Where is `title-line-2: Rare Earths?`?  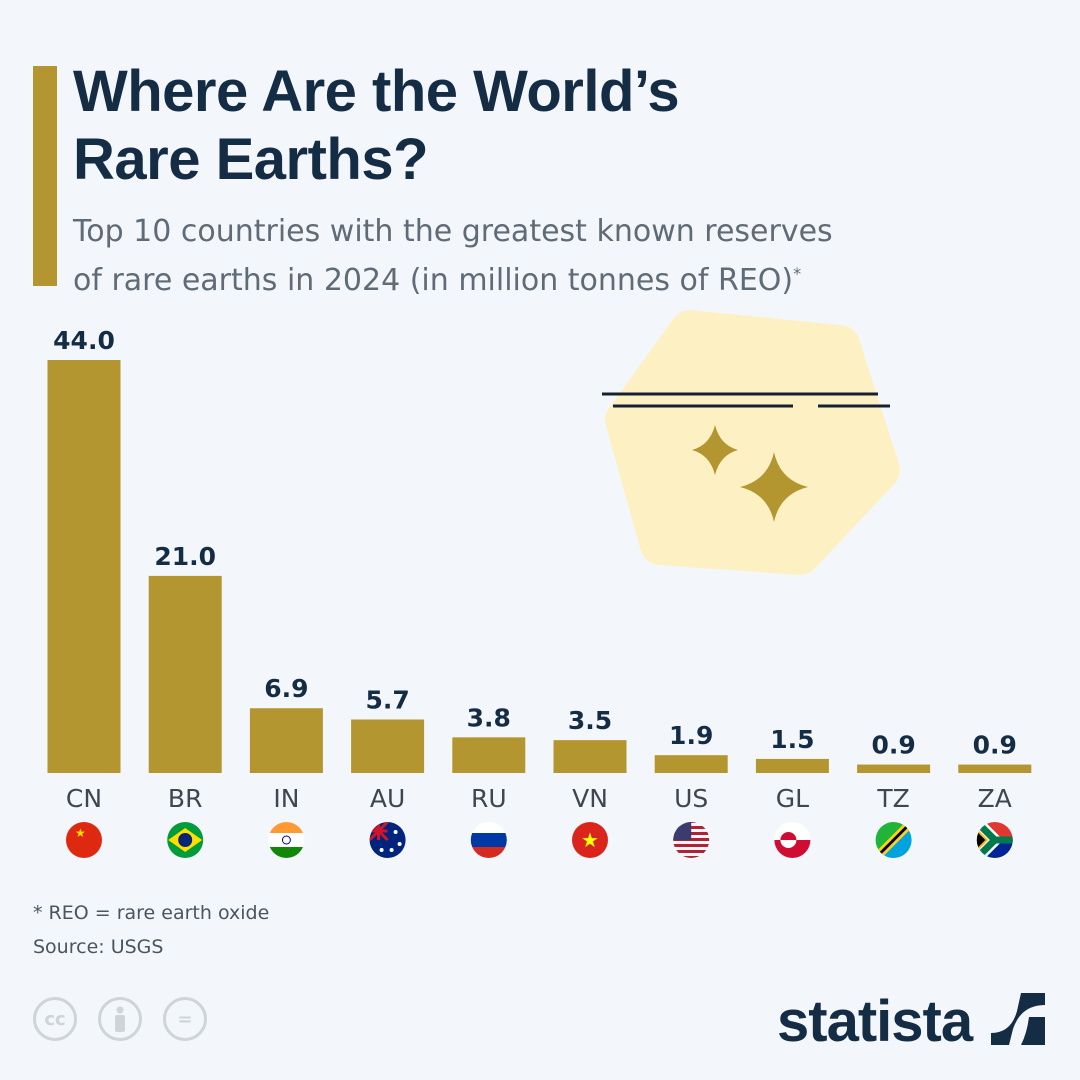 title-line-2: Rare Earths? is located at coordinates (251, 159).